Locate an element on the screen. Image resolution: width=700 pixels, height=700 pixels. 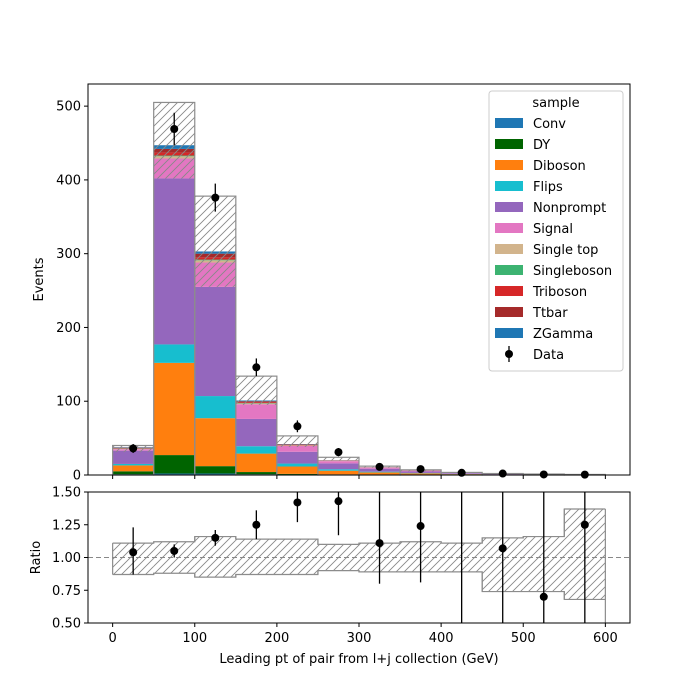
ratio-x-tick-label-3: 300 is located at coordinates (359, 638).